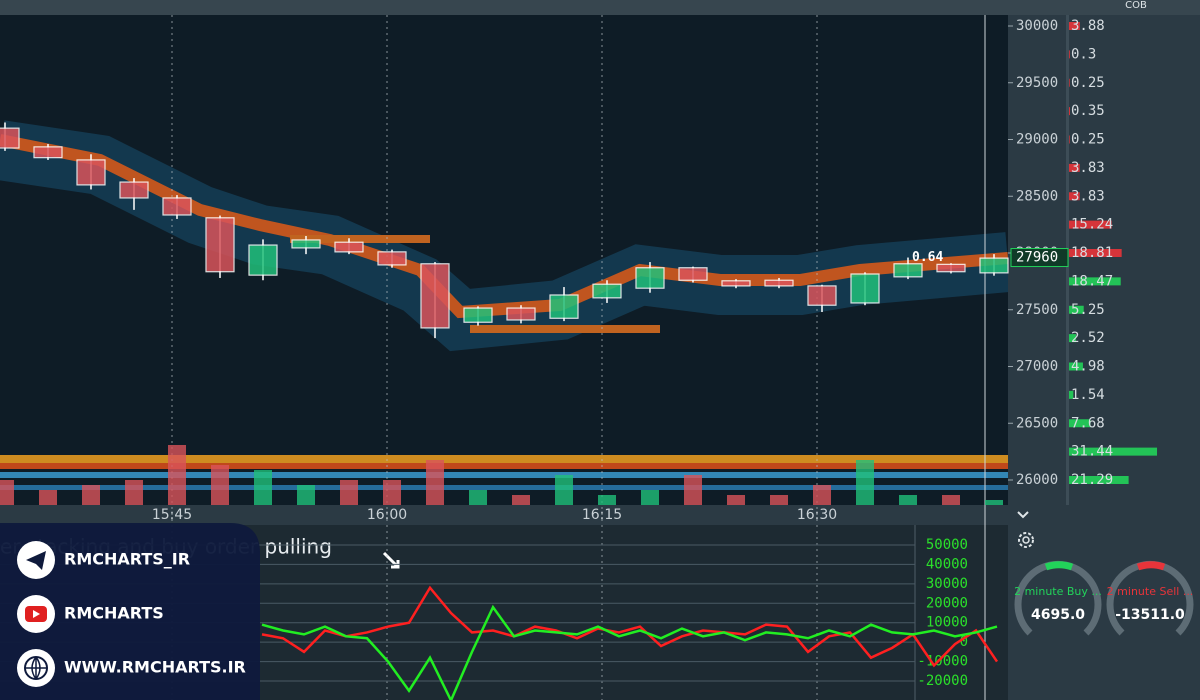 Image resolution: width=1200 pixels, height=700 pixels. Describe the element at coordinates (947, 623) in the screenshot. I see `oscillator-label: 10000` at that location.